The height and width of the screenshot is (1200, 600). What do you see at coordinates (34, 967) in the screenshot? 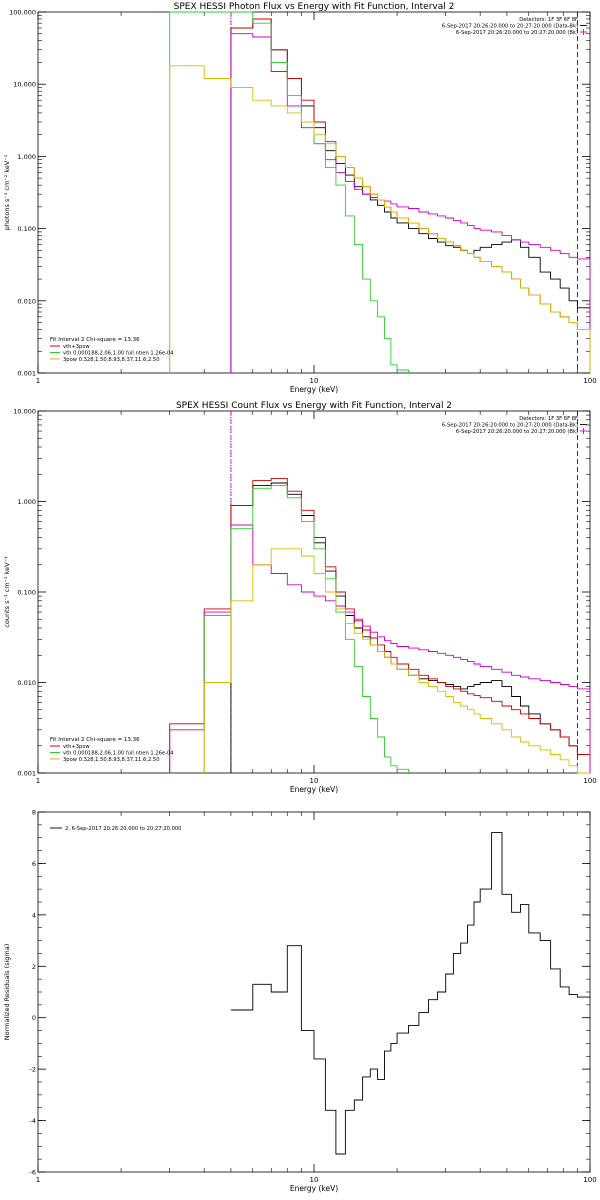
I see `y-tick-label: 2` at bounding box center [34, 967].